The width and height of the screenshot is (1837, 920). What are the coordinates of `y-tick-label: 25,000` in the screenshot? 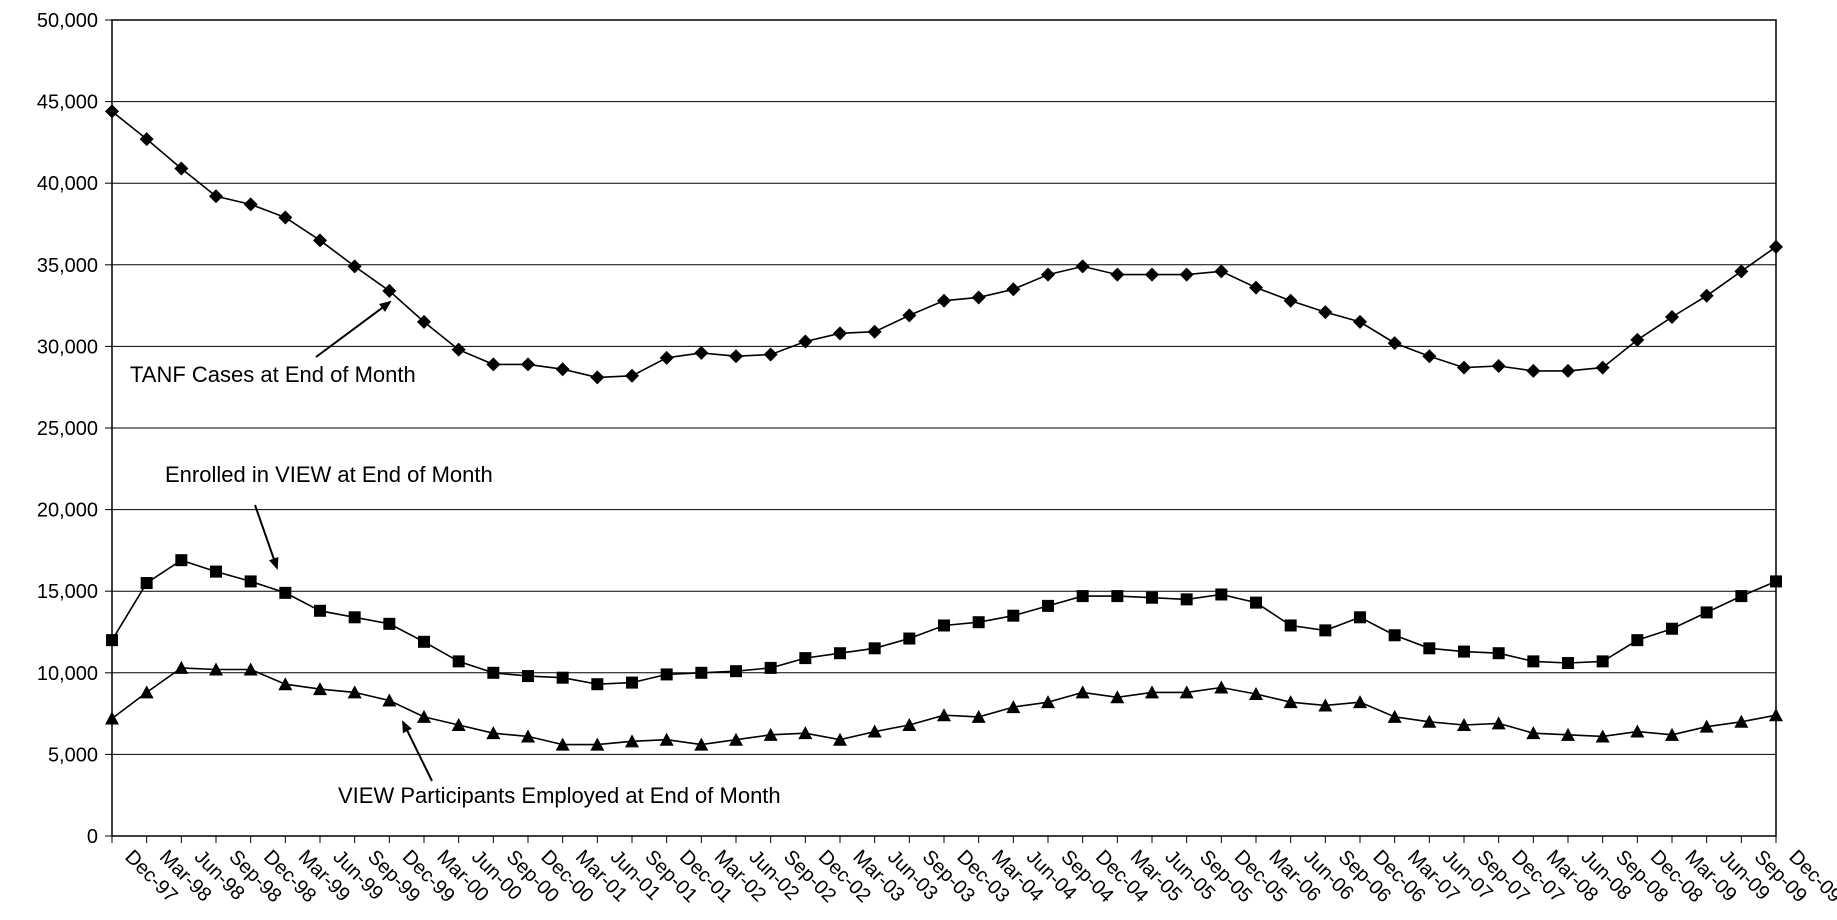 It's located at (67, 429).